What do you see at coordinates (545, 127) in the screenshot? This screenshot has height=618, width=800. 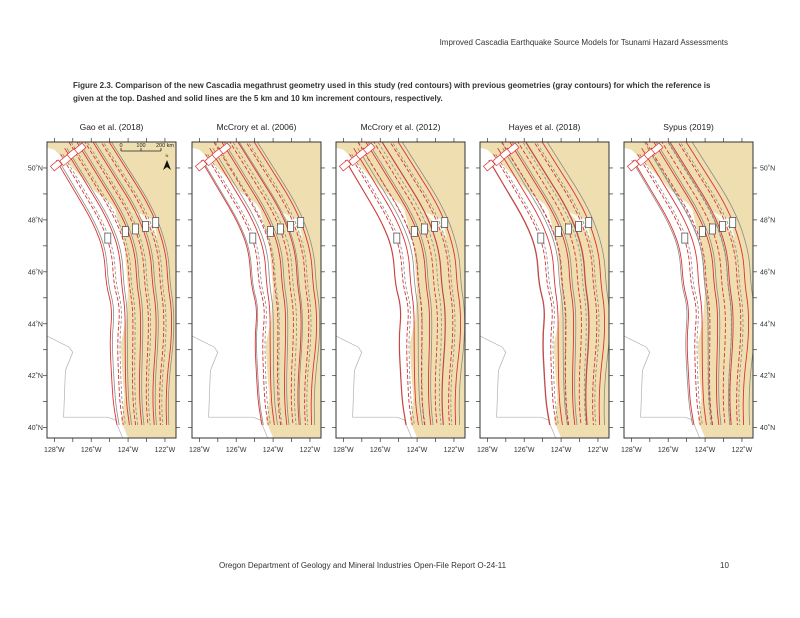 I see `panel-title: Hayes et al. (2018)` at bounding box center [545, 127].